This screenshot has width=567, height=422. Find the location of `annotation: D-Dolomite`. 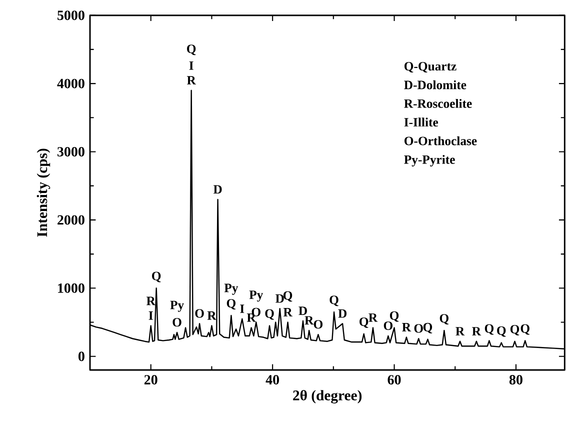

annotation: D-Dolomite is located at coordinates (435, 85).